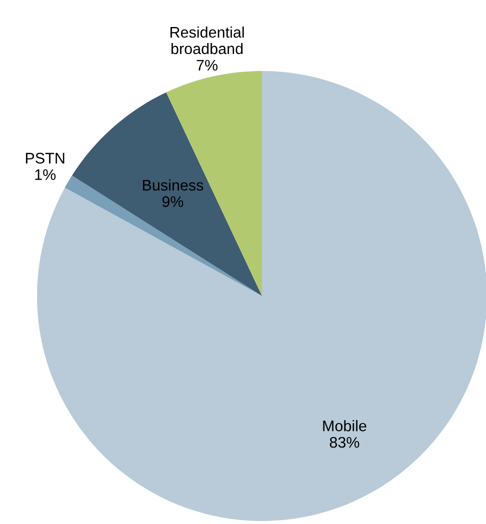 The image size is (486, 524). What do you see at coordinates (344, 426) in the screenshot?
I see `slice-label: Mobile` at bounding box center [344, 426].